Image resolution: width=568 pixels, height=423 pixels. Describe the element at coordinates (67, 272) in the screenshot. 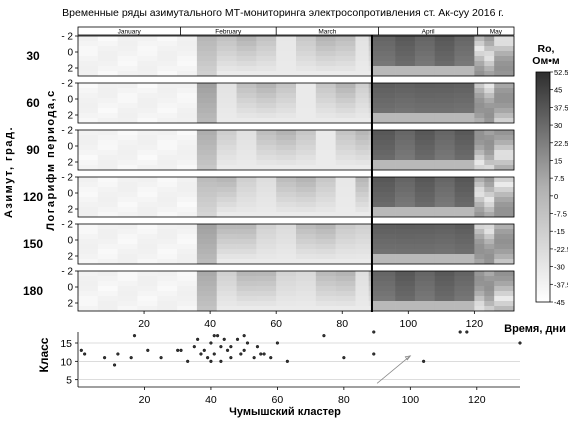

I see `panel-y-tick-label: - 2` at that location.